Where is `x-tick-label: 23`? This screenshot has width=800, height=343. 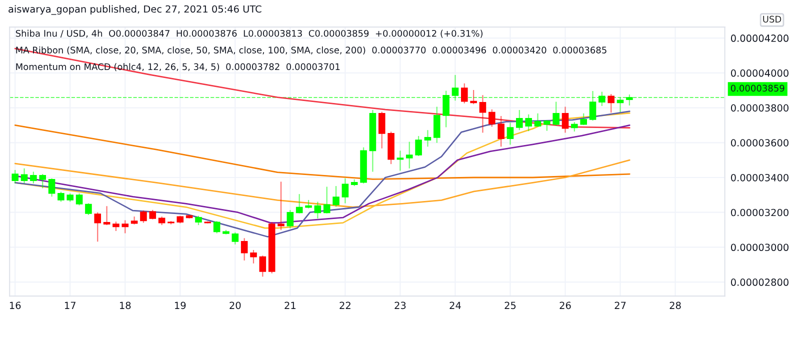
x-tick-label: 23 is located at coordinates (400, 306).